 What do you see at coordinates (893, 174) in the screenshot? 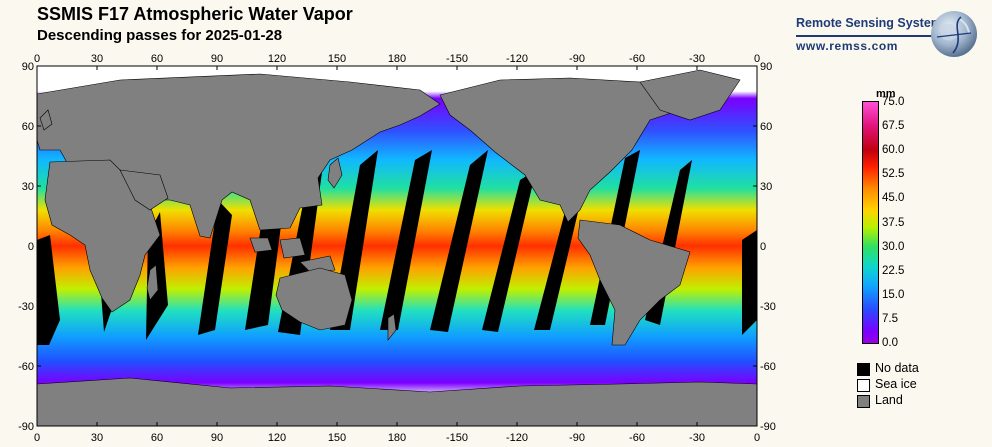
I see `colorbar-tick-label: 52.5` at bounding box center [893, 174].